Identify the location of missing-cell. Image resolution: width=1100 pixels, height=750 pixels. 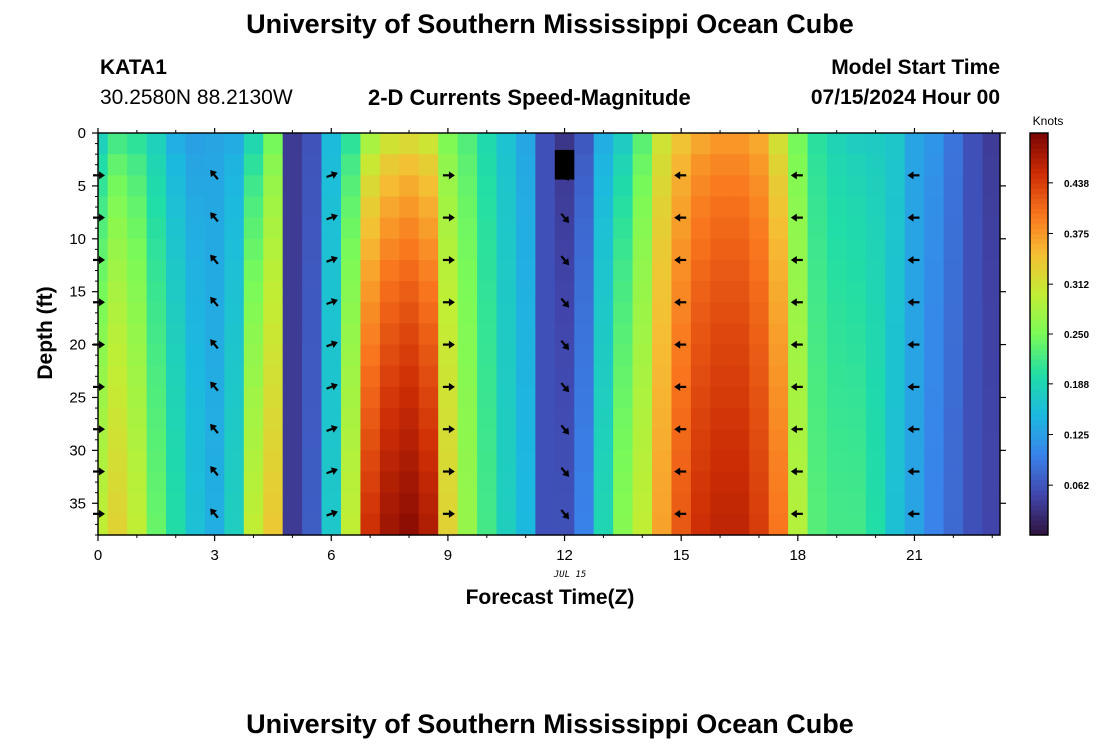
(564, 164).